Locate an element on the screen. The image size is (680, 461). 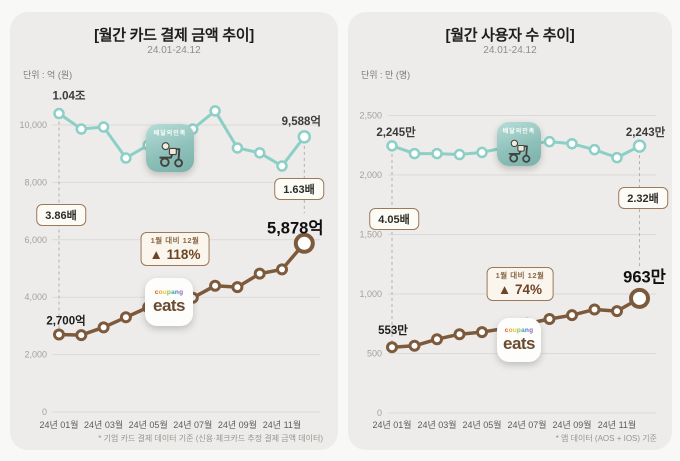
y-tick-label: 500 is located at coordinates (374, 354).